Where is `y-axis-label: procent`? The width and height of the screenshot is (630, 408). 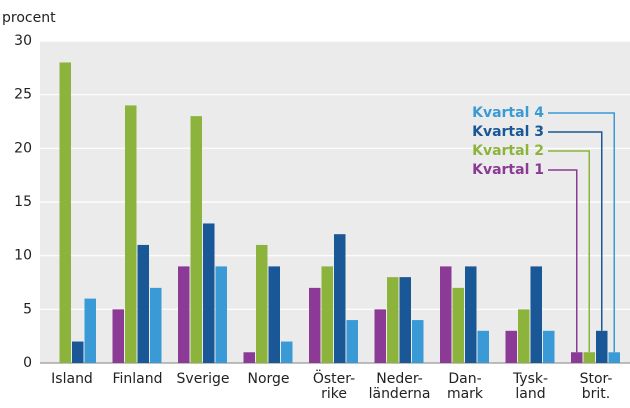 y-axis-label: procent is located at coordinates (29, 18).